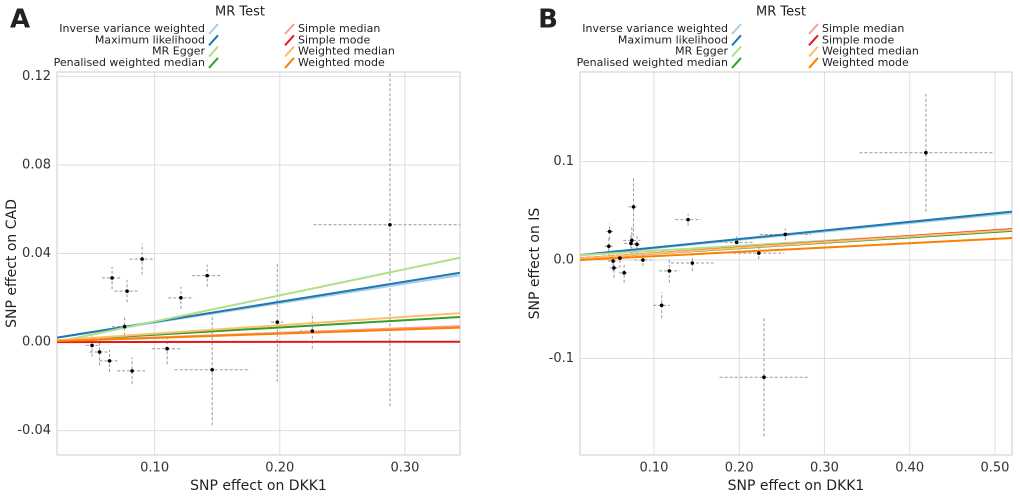 The height and width of the screenshot is (496, 1020). Describe the element at coordinates (36, 164) in the screenshot. I see `y-tick-label: 0.08` at that location.